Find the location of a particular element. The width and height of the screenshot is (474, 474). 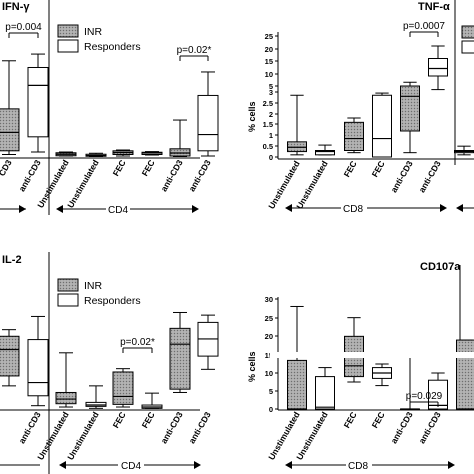

panel-title-il2: IL-2 is located at coordinates (12, 260).